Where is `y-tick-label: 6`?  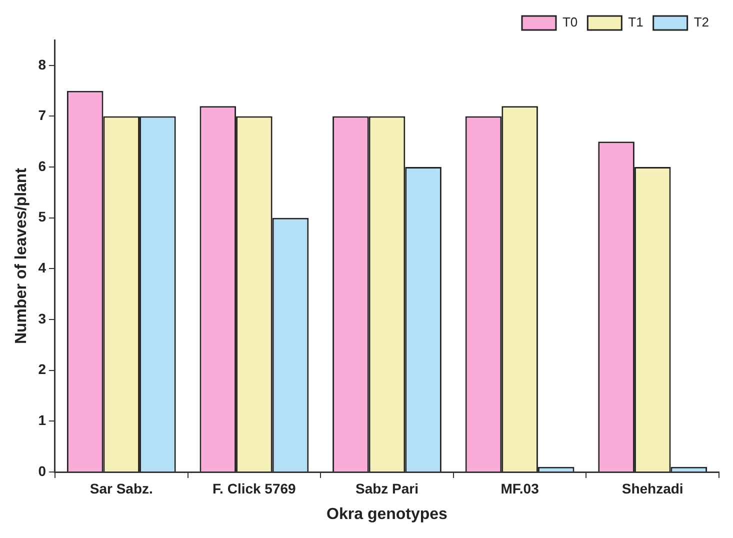 y-tick-label: 6 is located at coordinates (42, 166).